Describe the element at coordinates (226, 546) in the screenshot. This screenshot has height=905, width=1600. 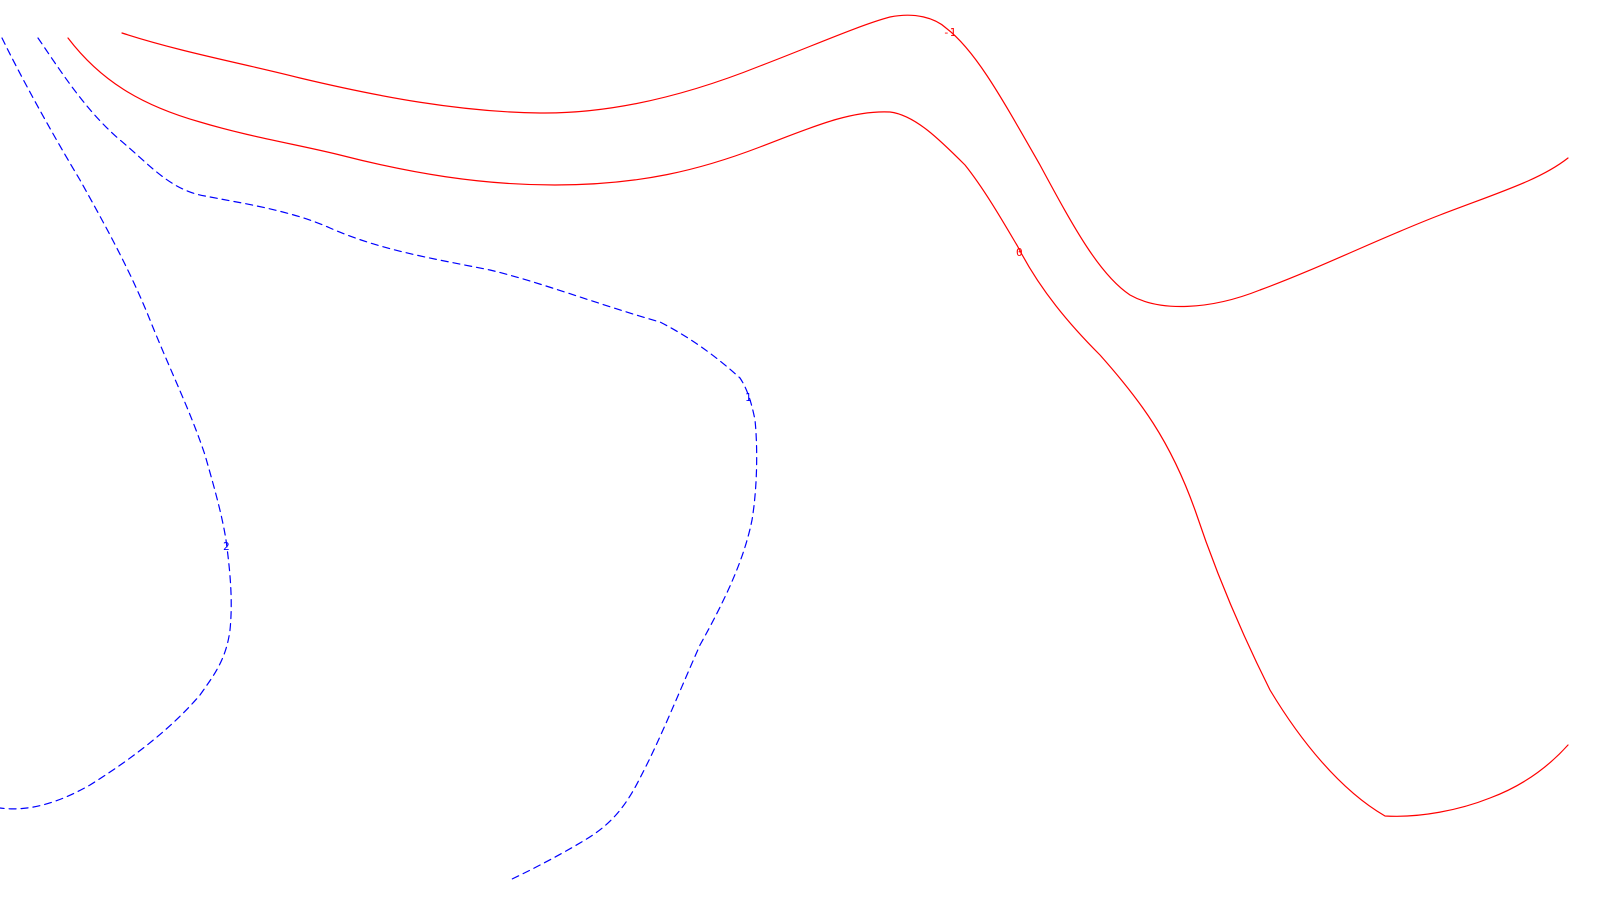
I see `contour-label-2: 2` at that location.